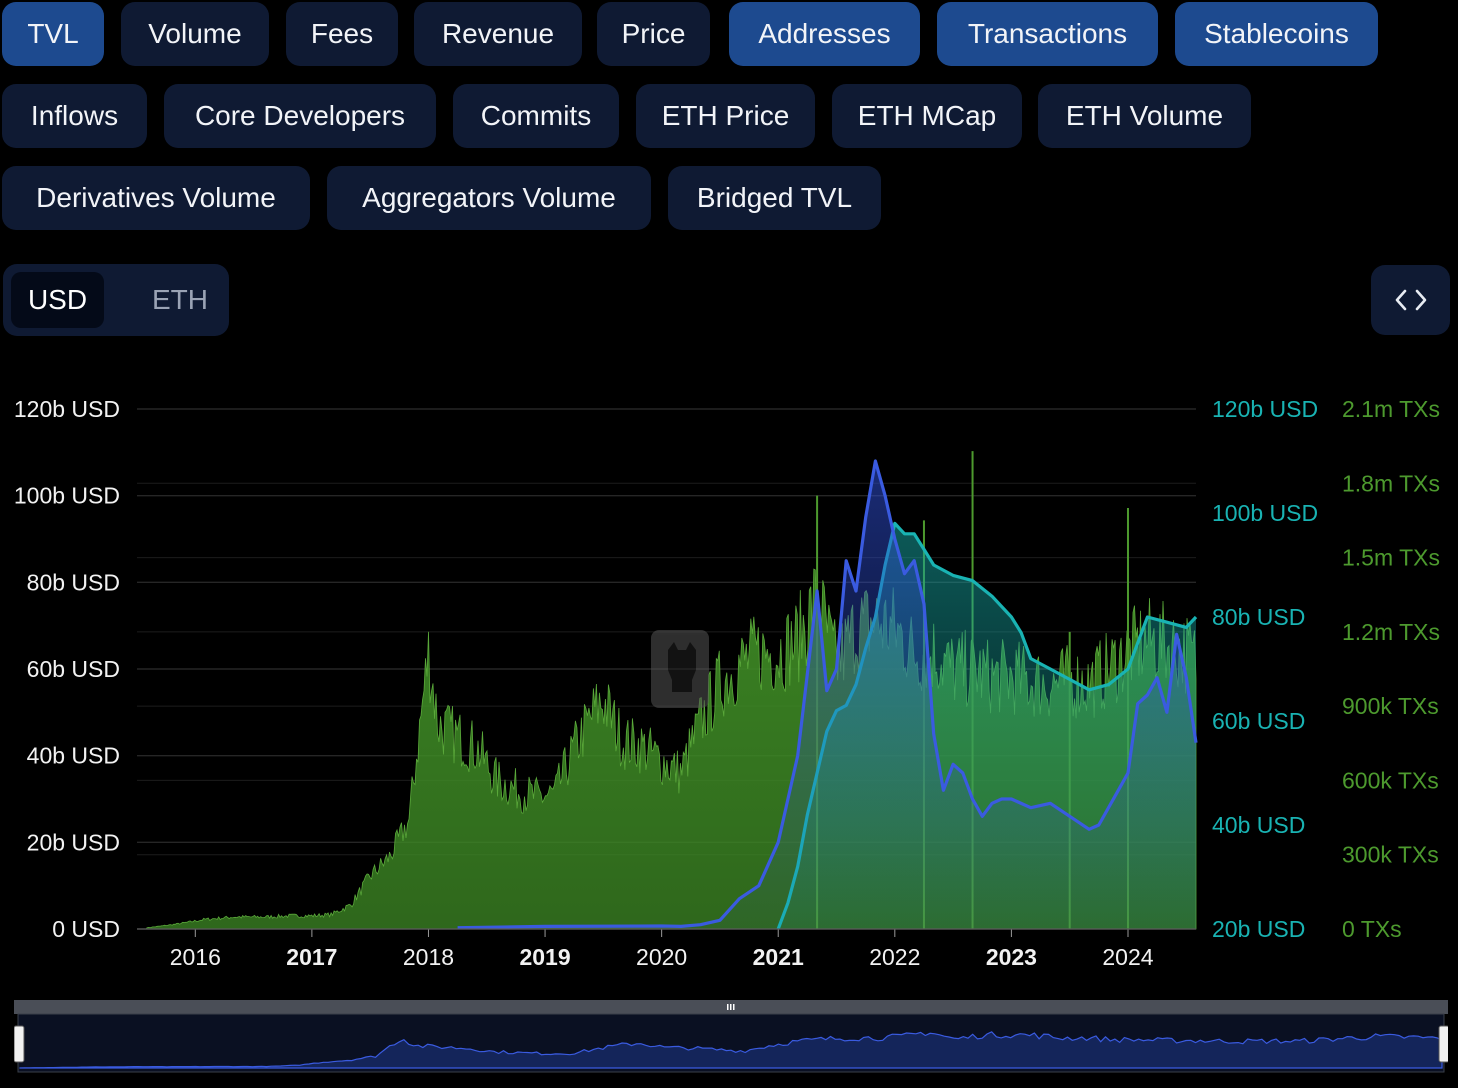 This screenshot has height=1088, width=1458. I want to click on range-navigator, so click(731, 1038).